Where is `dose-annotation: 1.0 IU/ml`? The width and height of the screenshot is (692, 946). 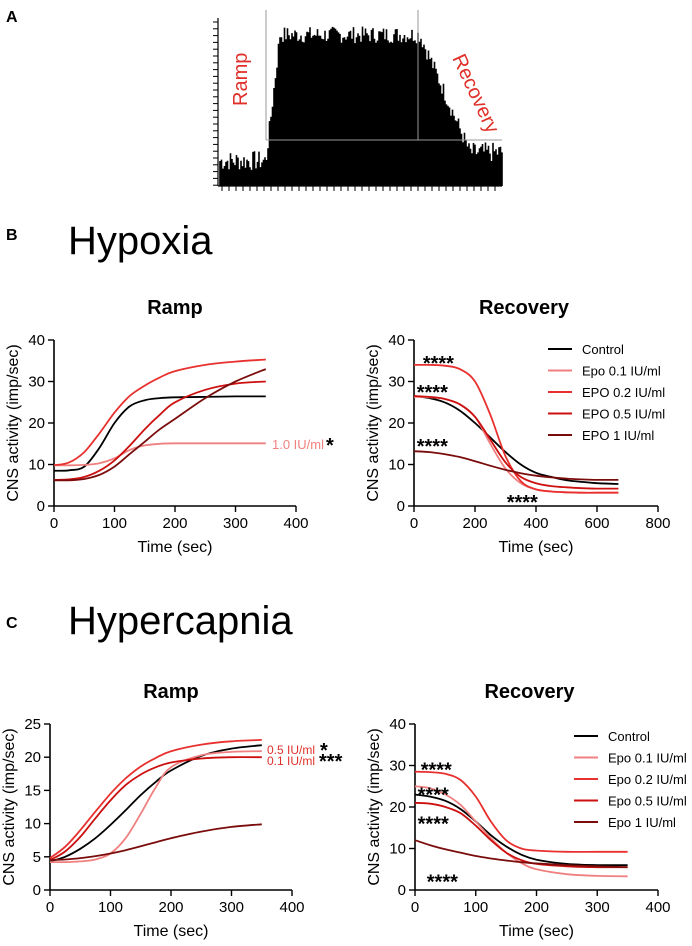
dose-annotation: 1.0 IU/ml is located at coordinates (298, 444).